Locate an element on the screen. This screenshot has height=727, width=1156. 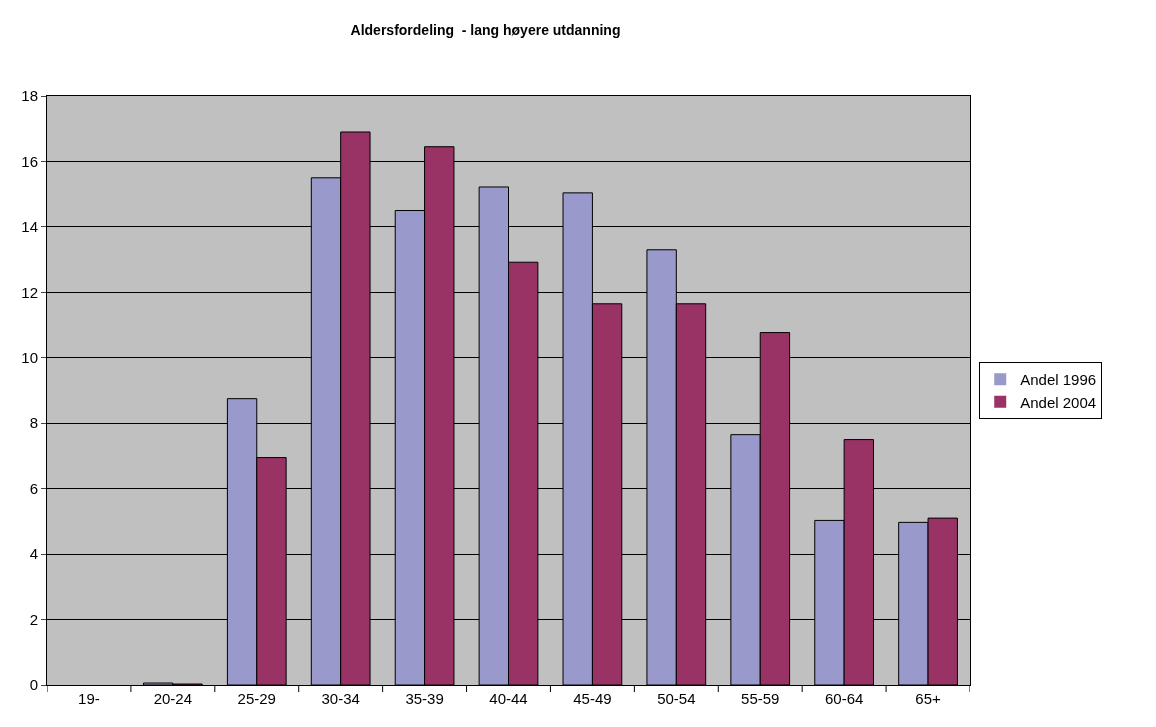
y-tick-label: 14 is located at coordinates (29, 227).